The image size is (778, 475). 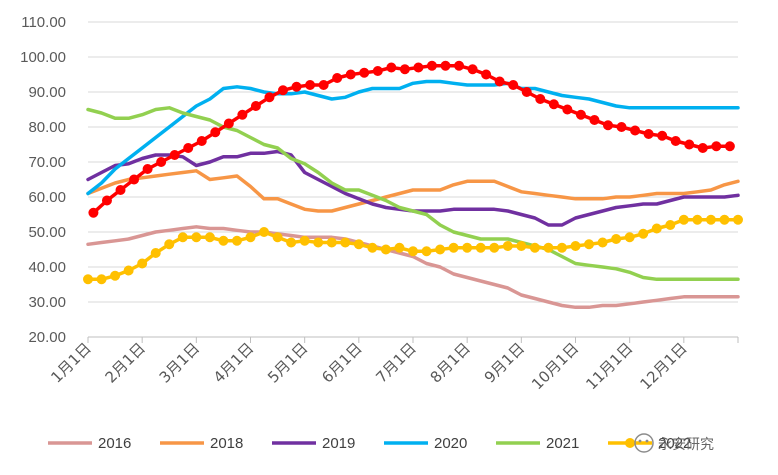 What do you see at coordinates (47, 232) in the screenshot?
I see `y-tick-label: 50.00` at bounding box center [47, 232].